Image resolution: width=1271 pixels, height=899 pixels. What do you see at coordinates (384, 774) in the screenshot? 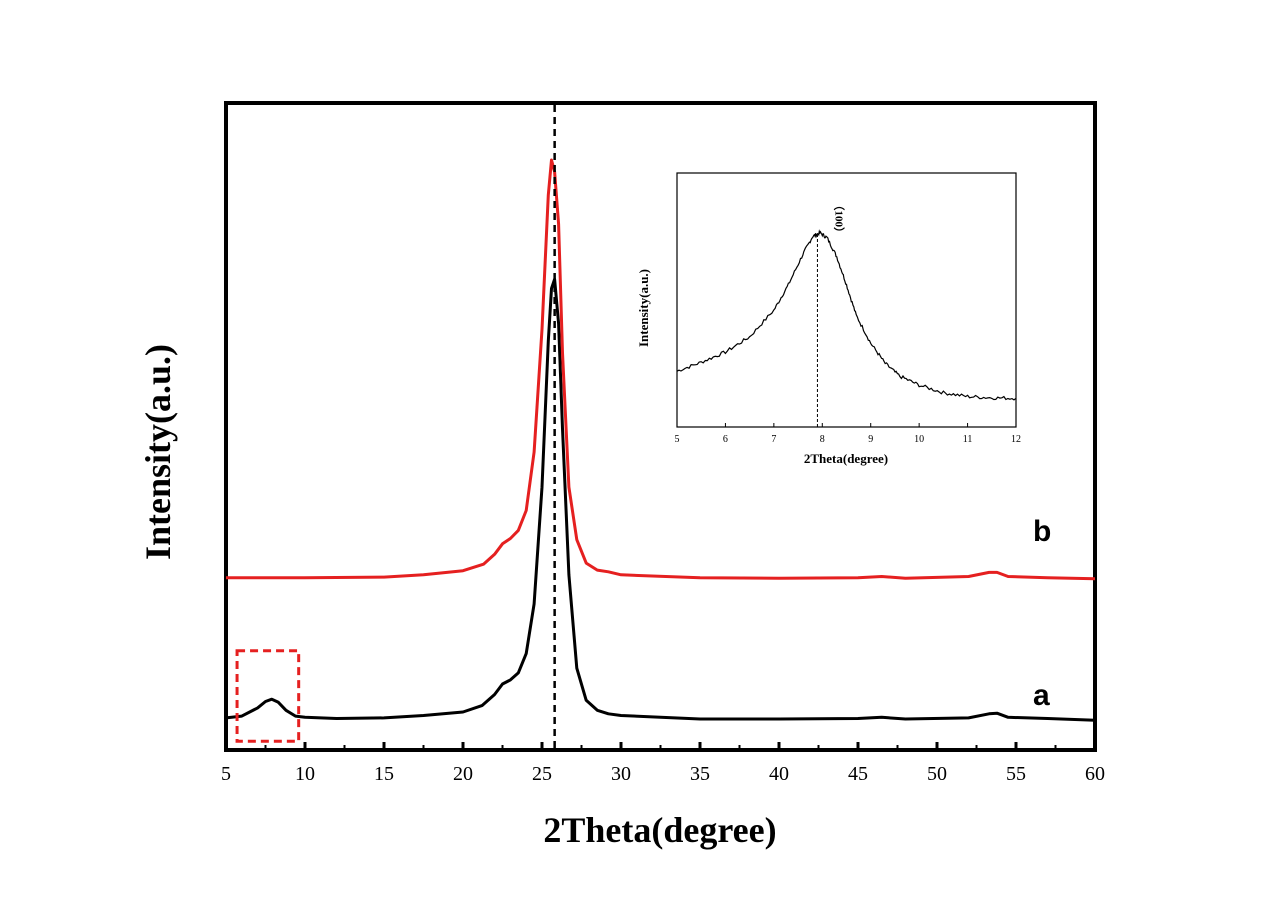
I see `main-x-tick-label: 15` at bounding box center [384, 774].